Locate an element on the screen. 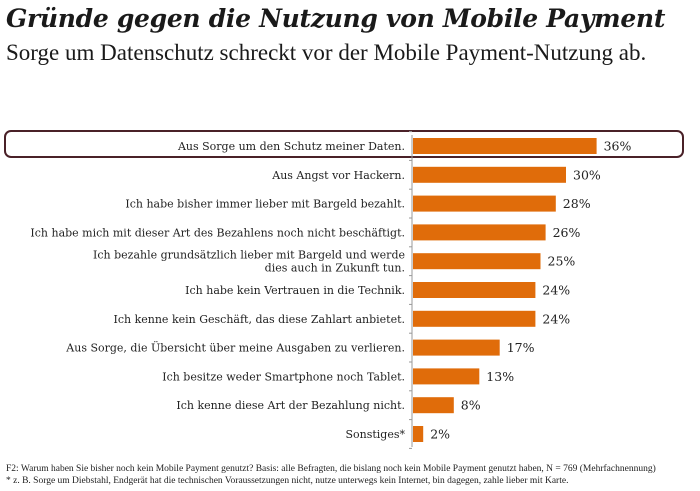 This screenshot has width=700, height=491. value-label: 17% is located at coordinates (521, 347).